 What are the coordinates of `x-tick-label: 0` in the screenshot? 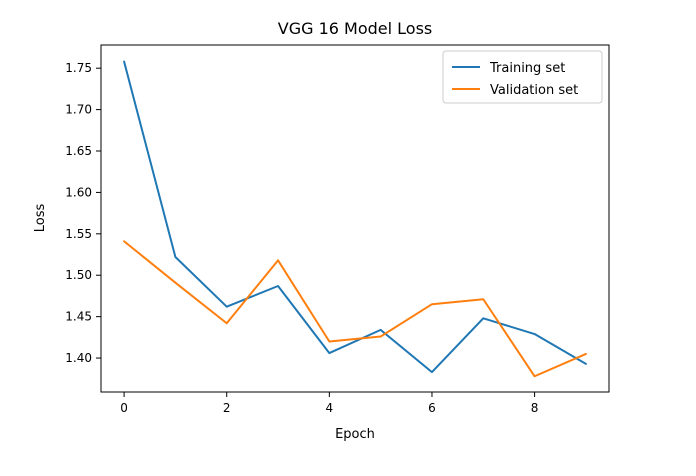 It's located at (124, 408).